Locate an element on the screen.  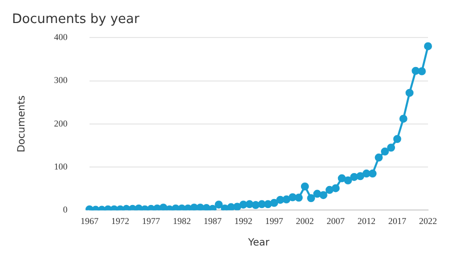
chart-title: Documents by year is located at coordinates (76, 20).